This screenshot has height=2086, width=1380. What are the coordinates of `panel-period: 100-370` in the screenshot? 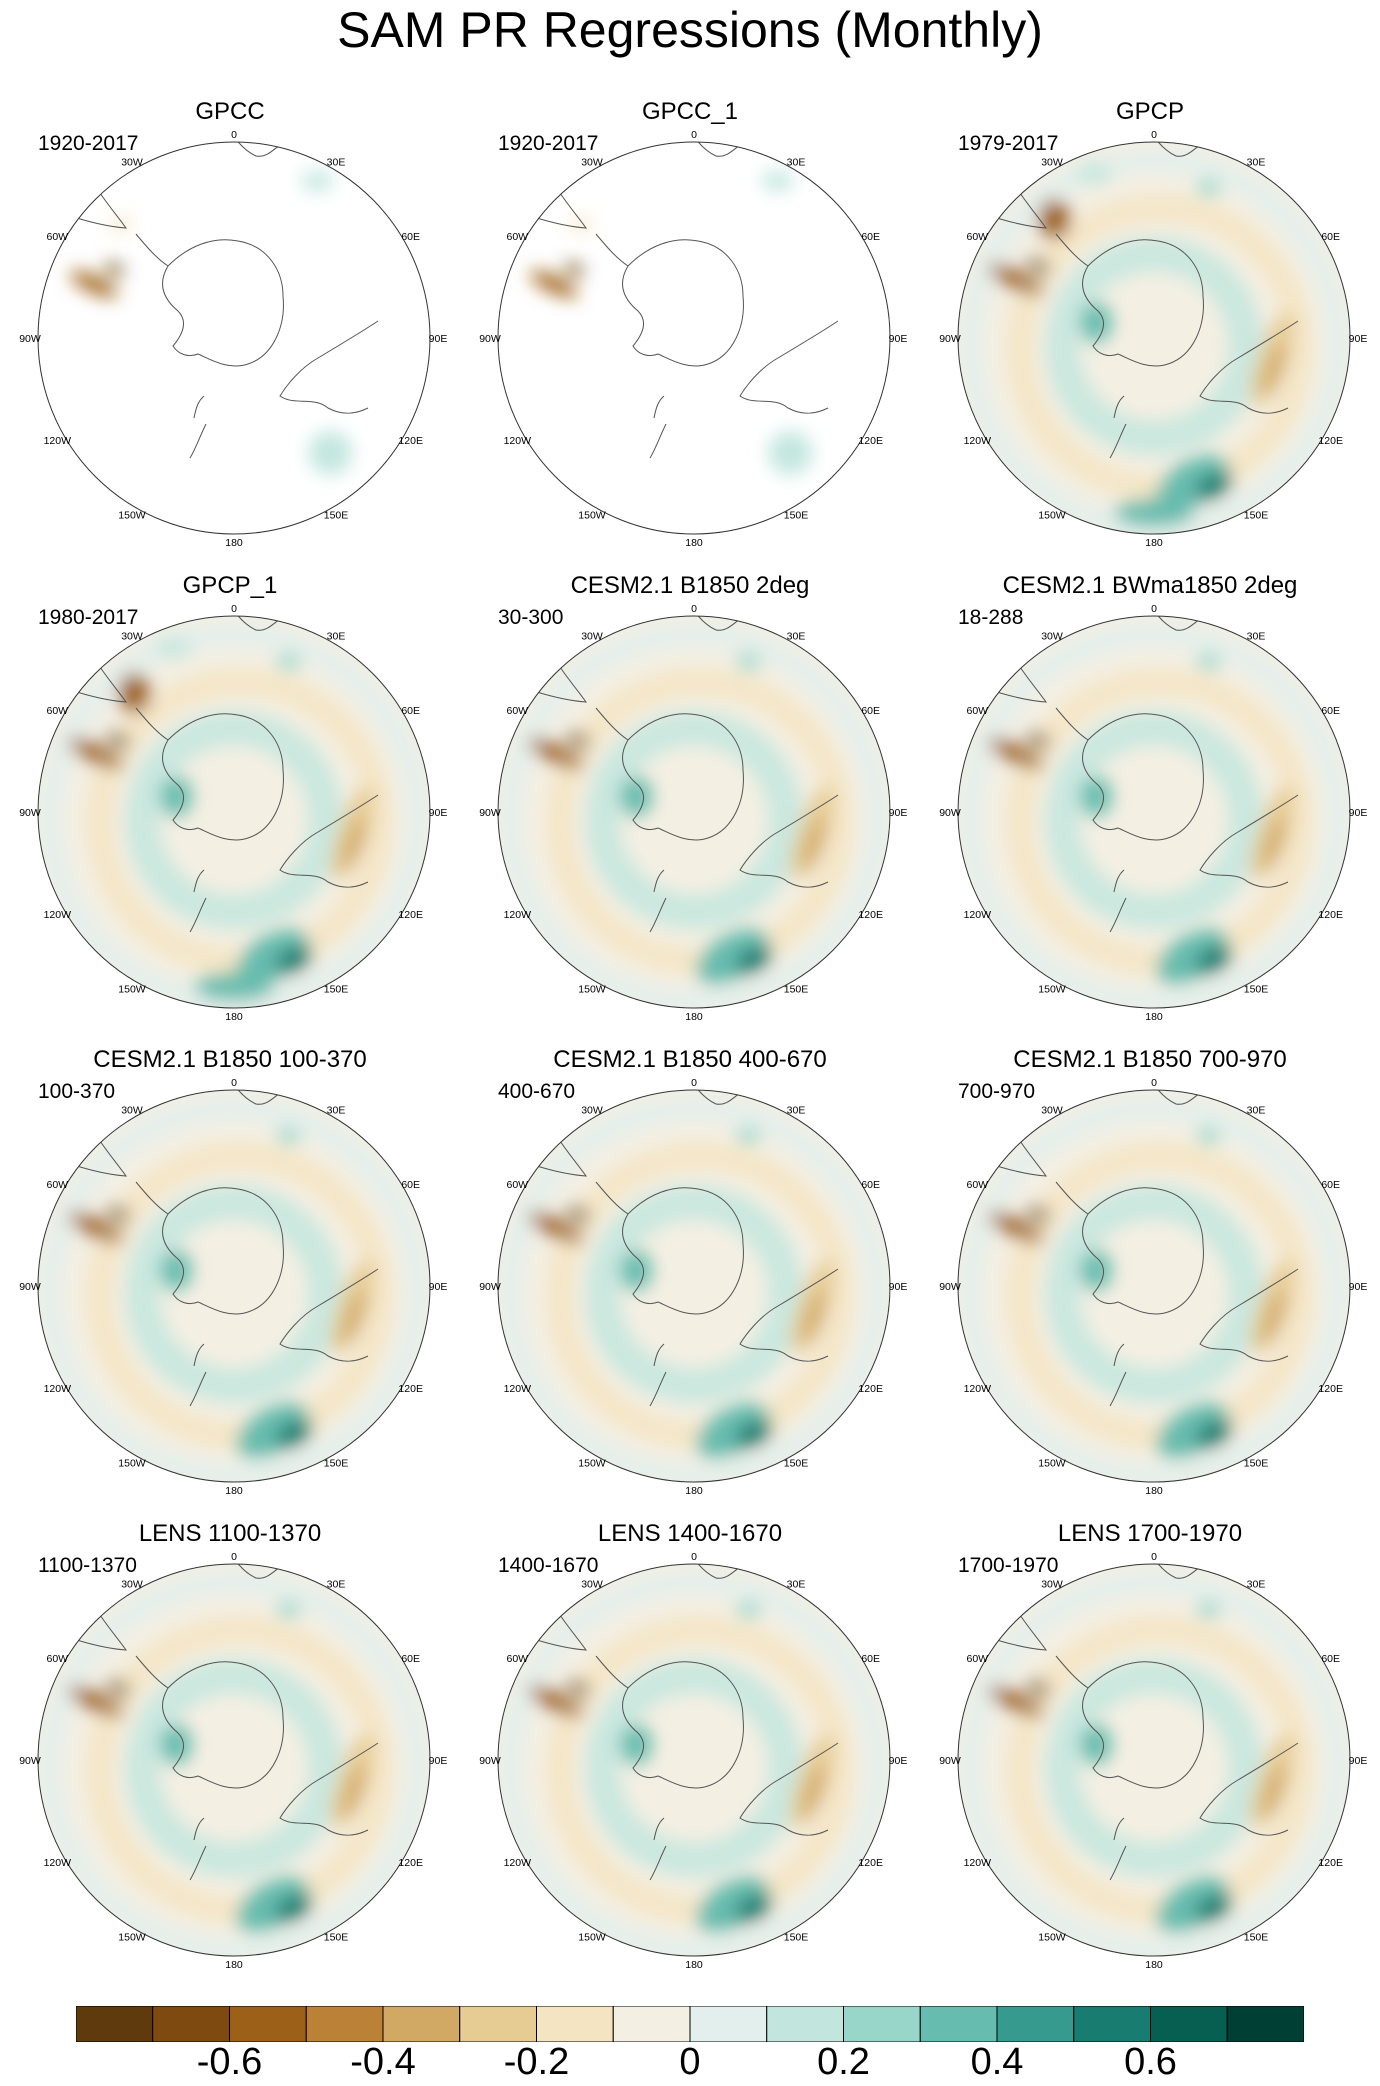 It's located at (77, 1091).